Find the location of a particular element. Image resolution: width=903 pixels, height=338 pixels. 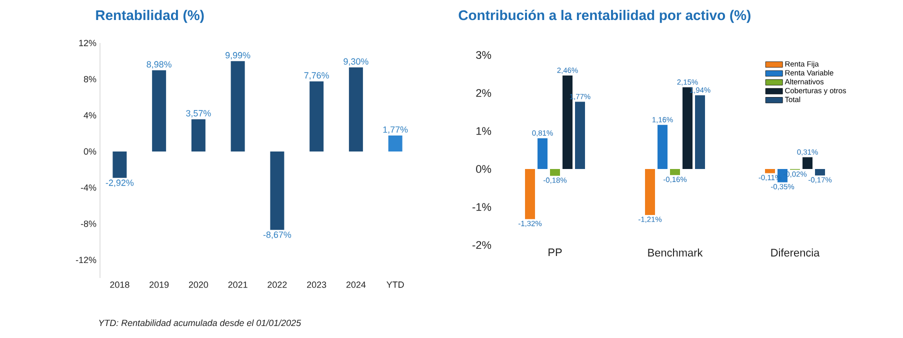

x-tick-label: 2023 is located at coordinates (316, 285).